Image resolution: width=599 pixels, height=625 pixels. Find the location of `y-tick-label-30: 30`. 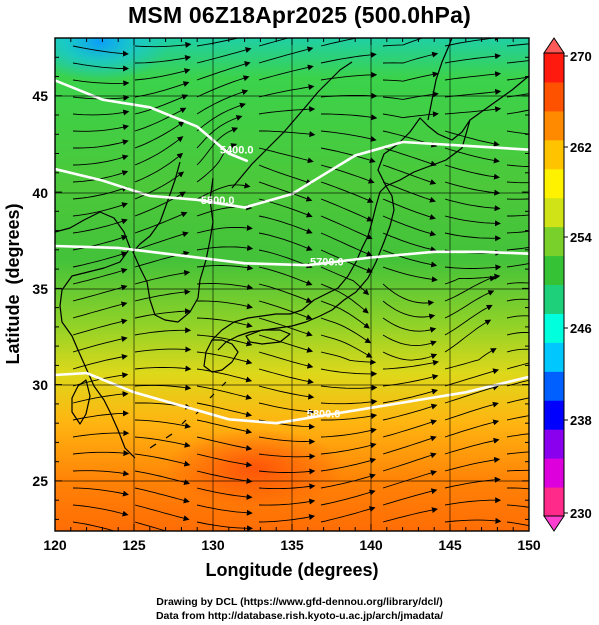

y-tick-label-30: 30 is located at coordinates (40, 385).